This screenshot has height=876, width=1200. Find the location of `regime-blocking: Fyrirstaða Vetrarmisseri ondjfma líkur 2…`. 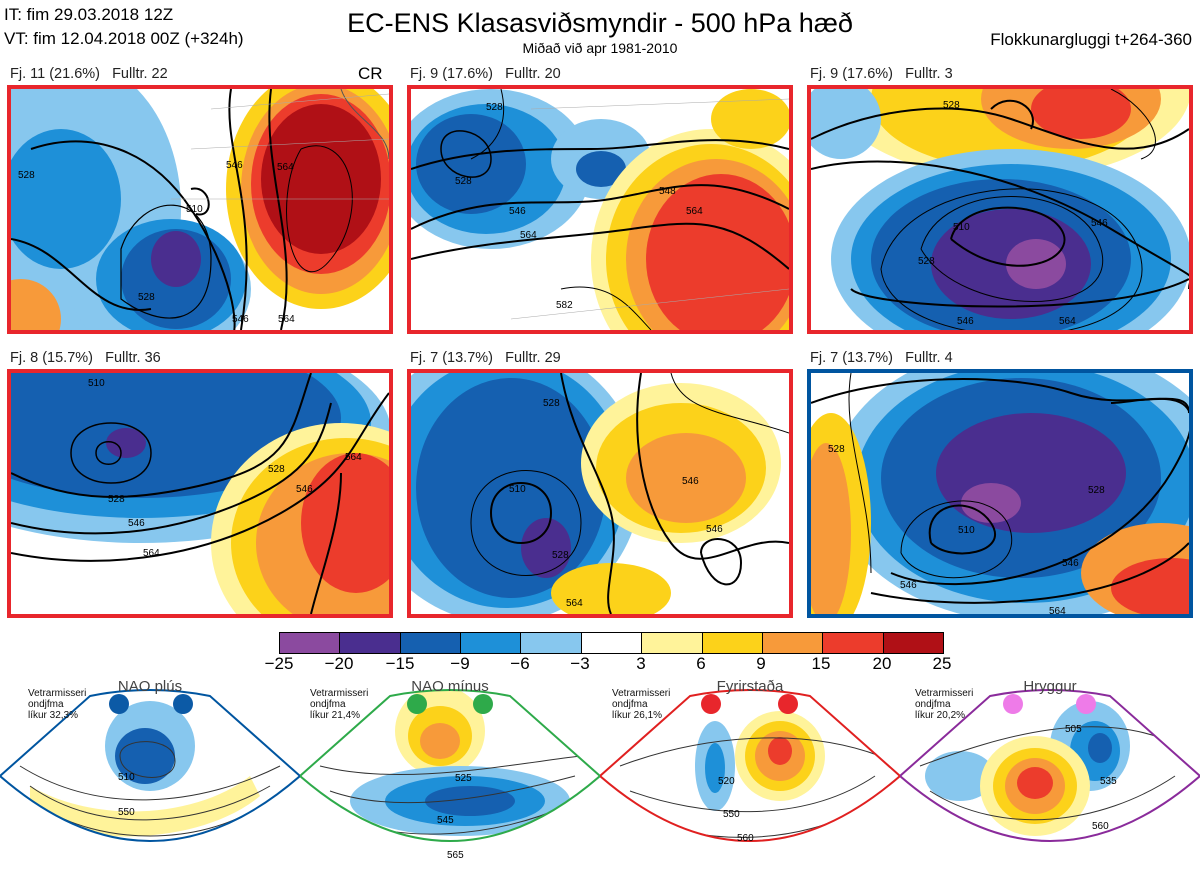

regime-blocking: Fyrirstaða Vetrarmisseri ondjfma líkur 2… is located at coordinates (750, 773).